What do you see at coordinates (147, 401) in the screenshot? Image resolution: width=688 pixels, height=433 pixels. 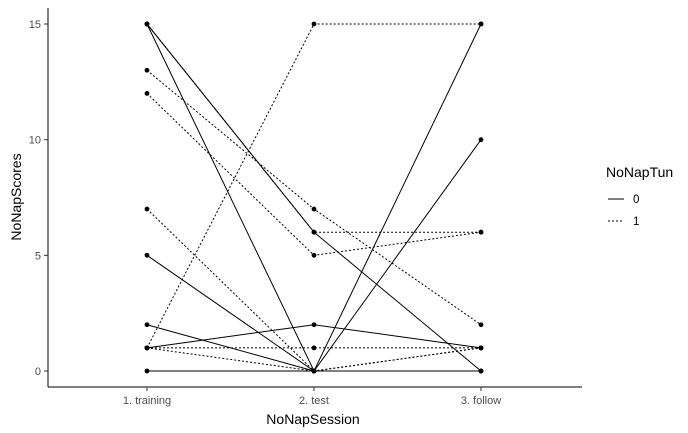 I see `x-tick-label: 1. training` at bounding box center [147, 401].